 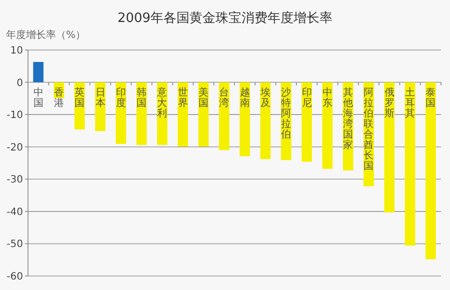 What do you see at coordinates (14, 244) in the screenshot?
I see `y-tick-label: -50` at bounding box center [14, 244].